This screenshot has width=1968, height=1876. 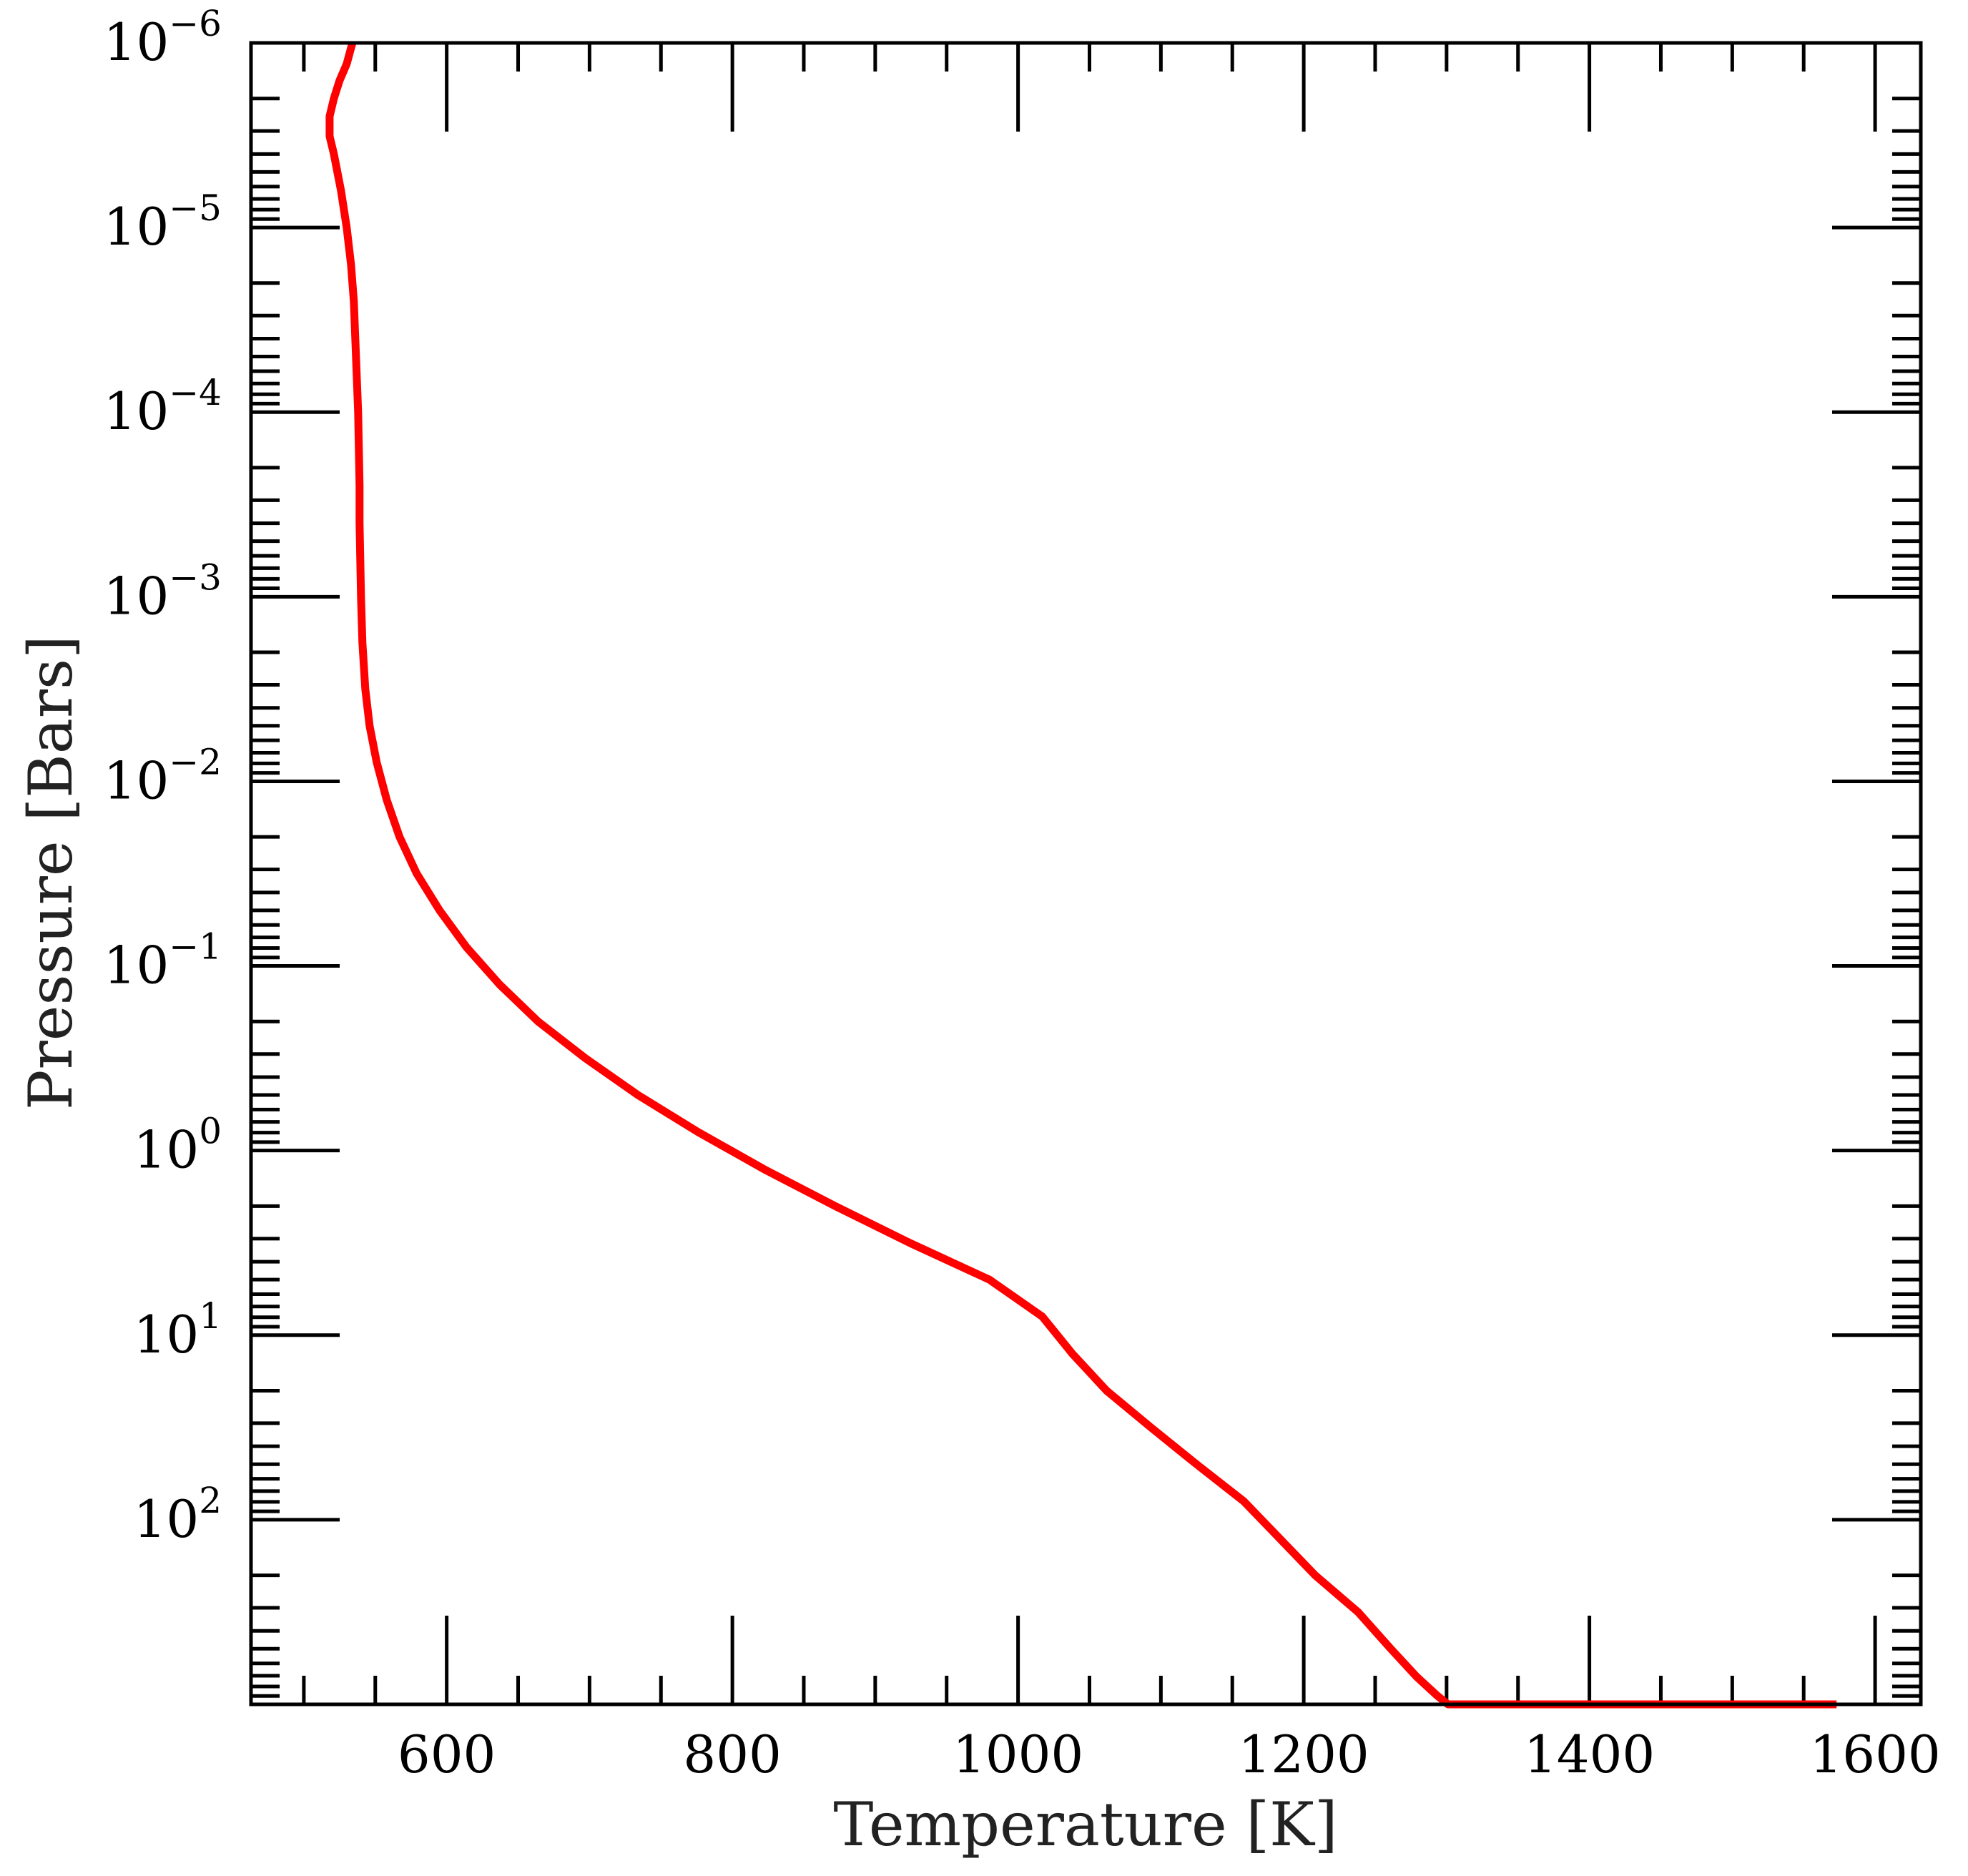 What do you see at coordinates (178, 1514) in the screenshot?
I see `y-tick-label: 10²` at bounding box center [178, 1514].